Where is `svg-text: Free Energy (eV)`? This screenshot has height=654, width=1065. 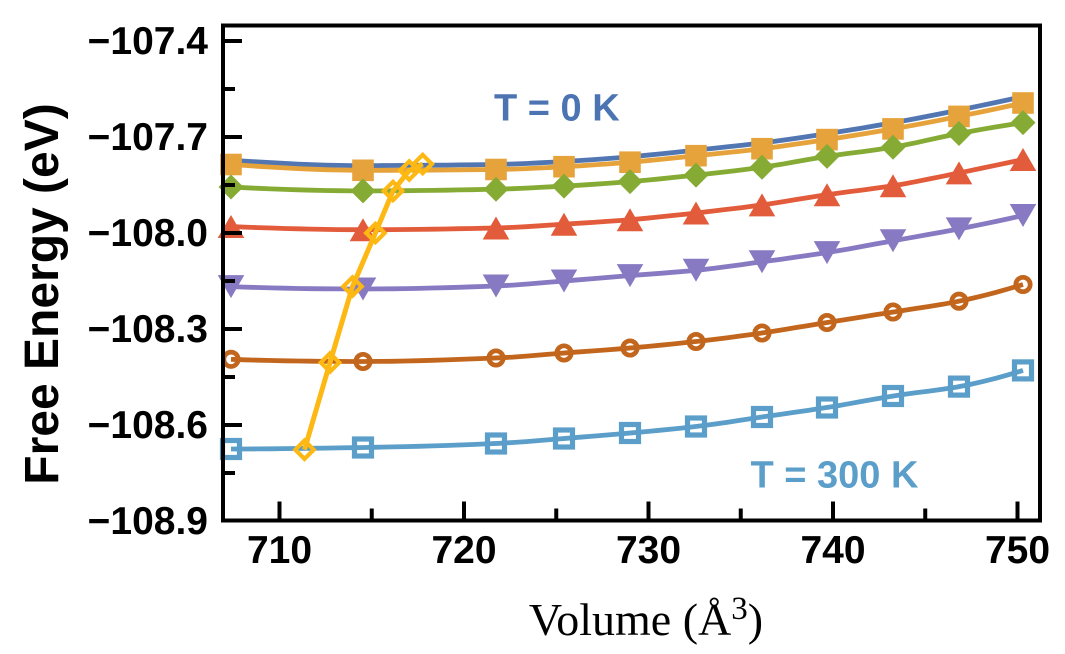 svg-text: Free Energy (eV) is located at coordinates (42, 293).